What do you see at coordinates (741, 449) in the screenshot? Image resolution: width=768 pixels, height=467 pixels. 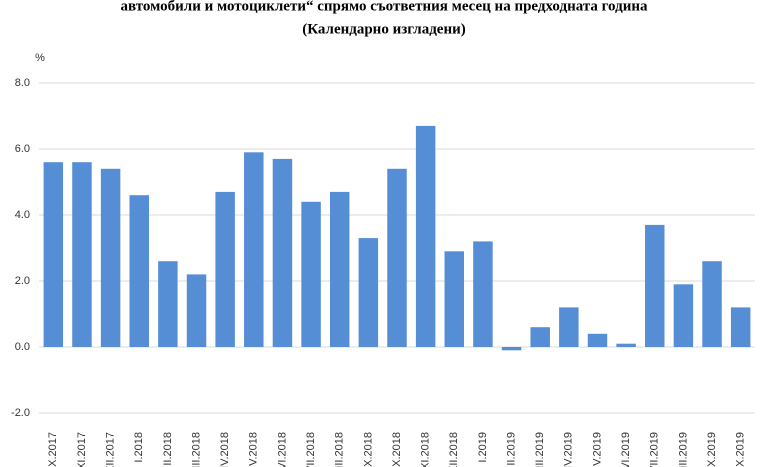 I see `x-tick-label: X.2019` at bounding box center [741, 449].